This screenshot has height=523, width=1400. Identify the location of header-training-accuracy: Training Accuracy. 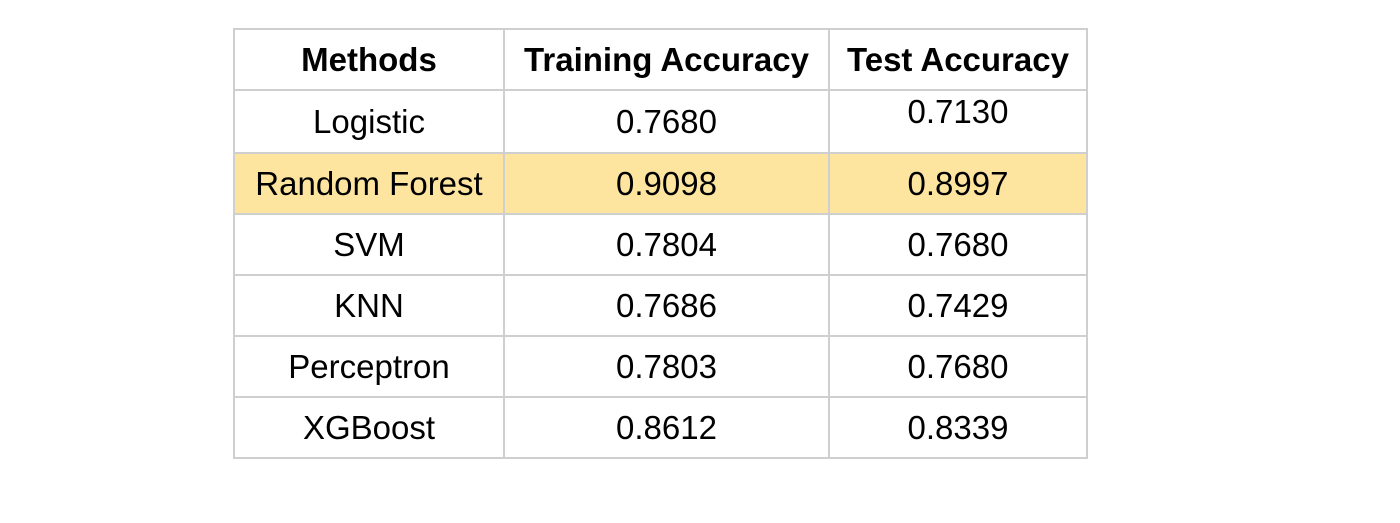
(666, 59).